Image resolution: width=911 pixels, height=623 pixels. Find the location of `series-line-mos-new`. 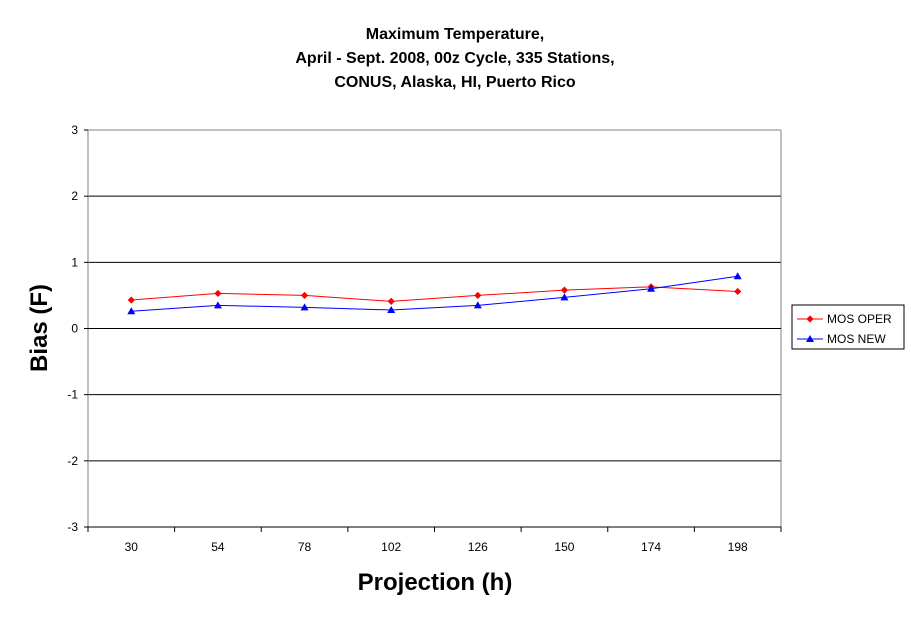

series-line-mos-new is located at coordinates (434, 293).